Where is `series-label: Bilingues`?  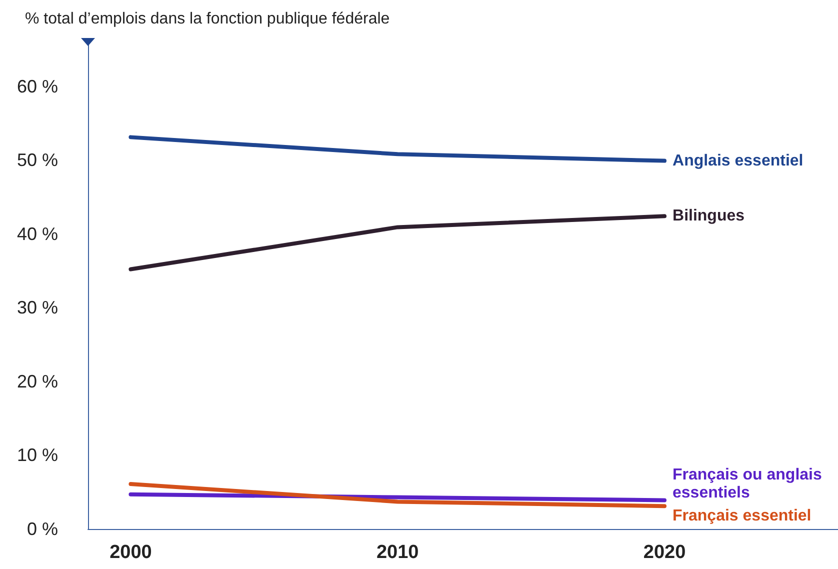
series-label: Bilingues is located at coordinates (708, 216).